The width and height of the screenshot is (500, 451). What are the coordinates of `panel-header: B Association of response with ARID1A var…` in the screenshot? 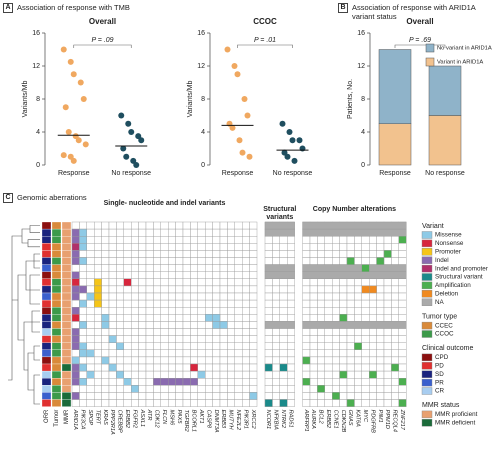 It's located at (413, 12).